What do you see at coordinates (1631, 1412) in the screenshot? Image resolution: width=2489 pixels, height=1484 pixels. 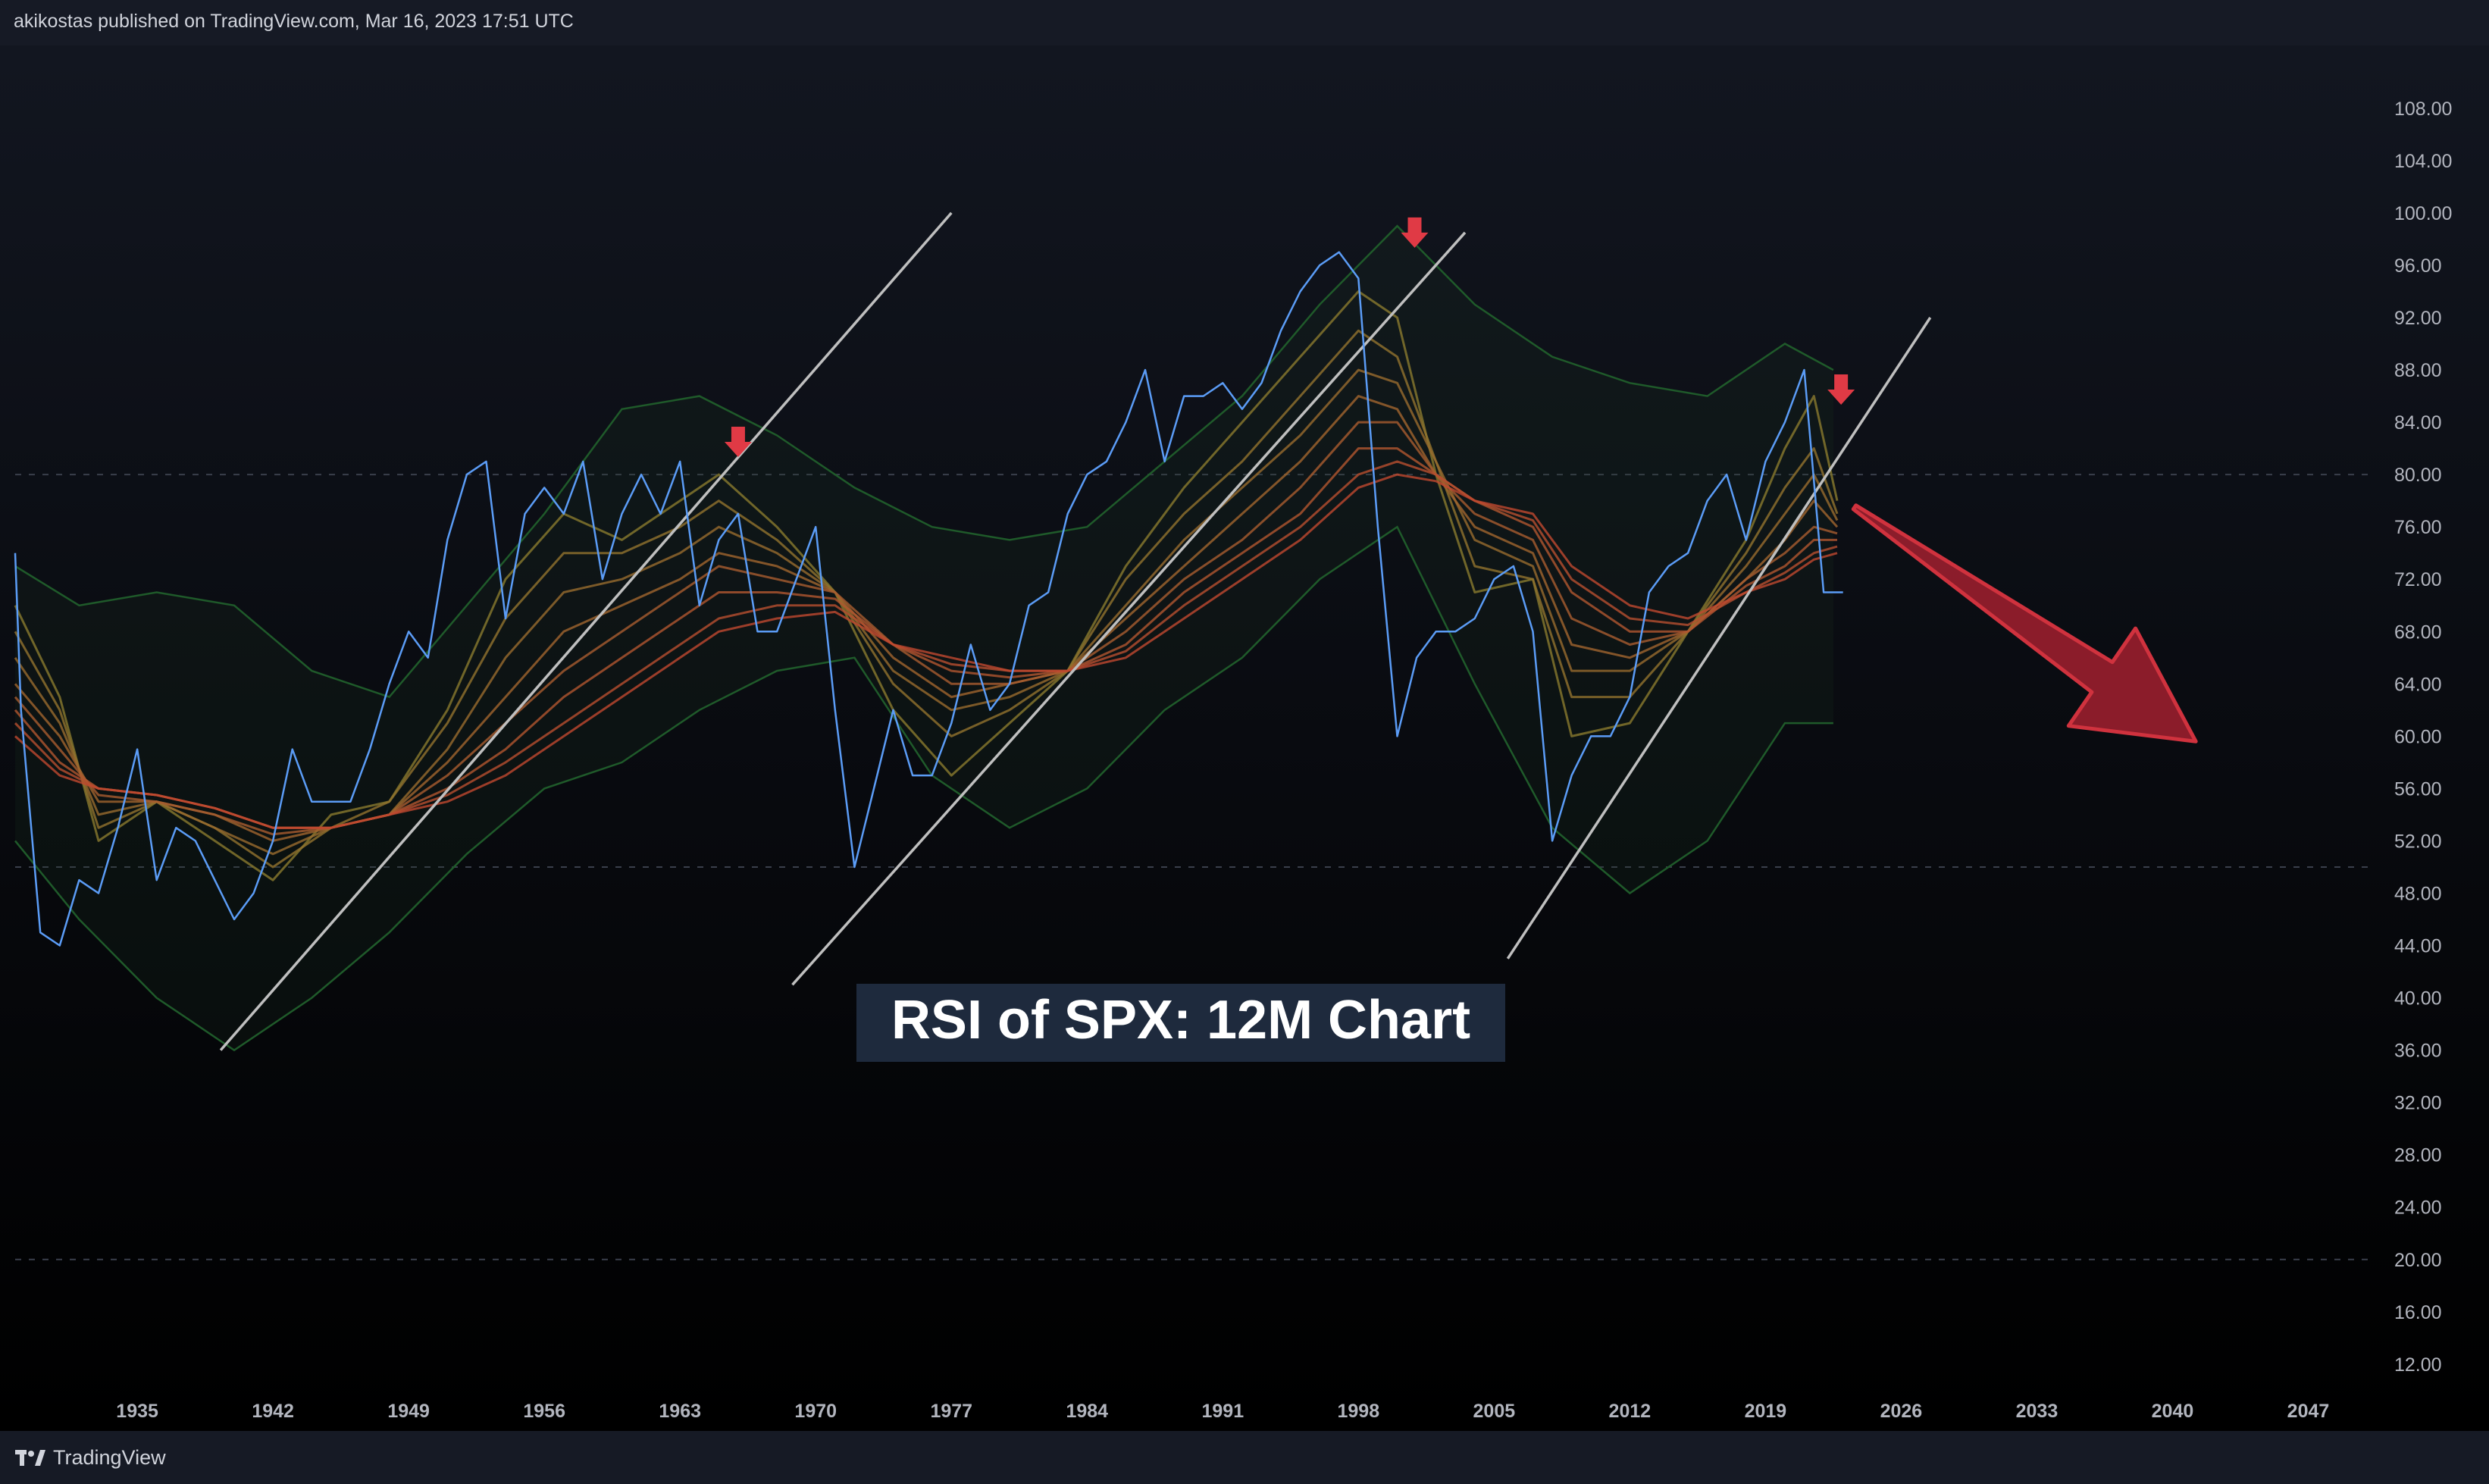 I see `x-tick-label: 2012` at bounding box center [1631, 1412].